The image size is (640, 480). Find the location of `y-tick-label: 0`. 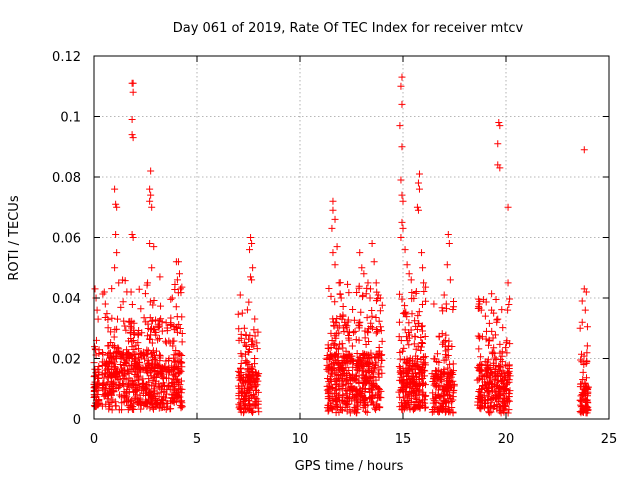

y-tick-label: 0 is located at coordinates (77, 420).